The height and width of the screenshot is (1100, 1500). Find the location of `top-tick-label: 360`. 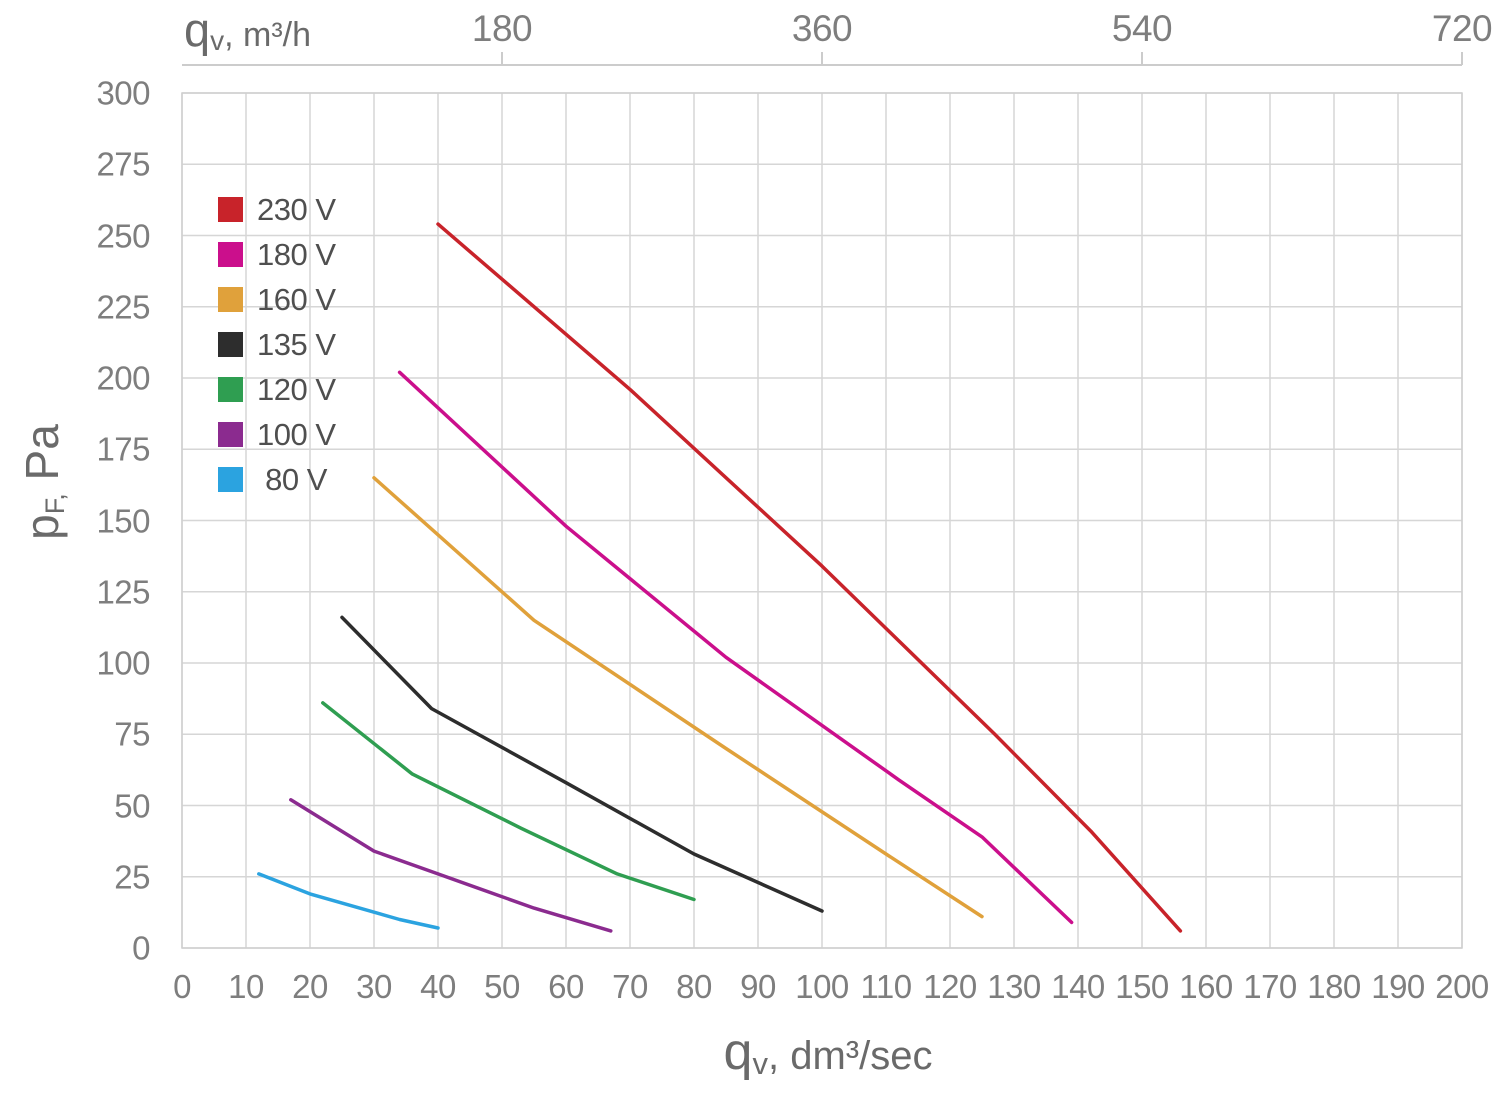

top-tick-label: 360 is located at coordinates (822, 28).